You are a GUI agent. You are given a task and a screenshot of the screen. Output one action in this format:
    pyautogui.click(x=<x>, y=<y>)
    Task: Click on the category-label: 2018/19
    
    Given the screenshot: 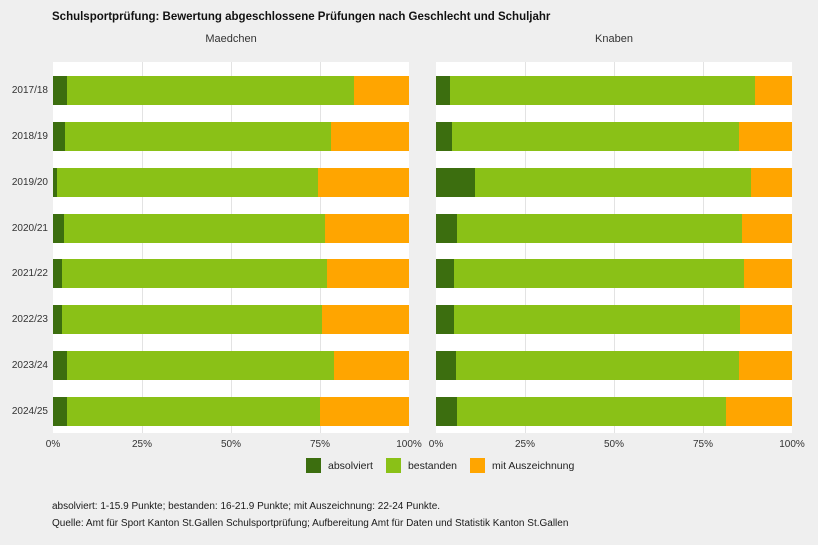 What is the action you would take?
    pyautogui.click(x=29, y=136)
    